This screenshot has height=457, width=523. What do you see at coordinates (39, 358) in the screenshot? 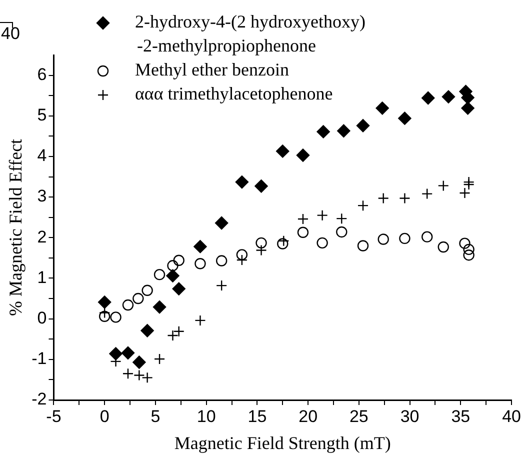
I see `y-tick-label: -1` at bounding box center [39, 358].